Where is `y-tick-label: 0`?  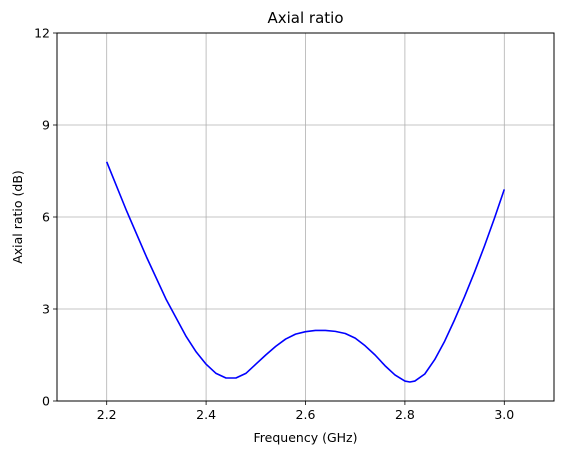
y-tick-label: 0 is located at coordinates (46, 401).